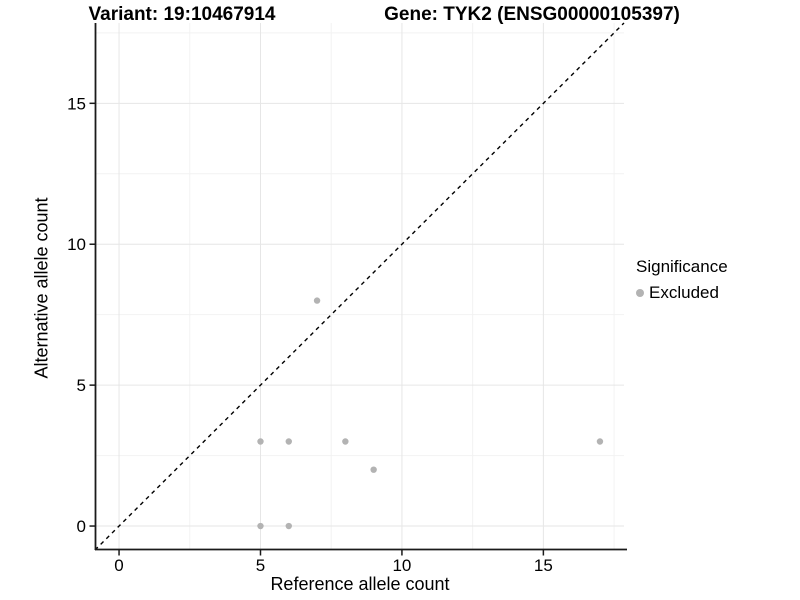 The image size is (800, 600). Describe the element at coordinates (682, 279) in the screenshot. I see `legend: Significance Excluded` at that location.